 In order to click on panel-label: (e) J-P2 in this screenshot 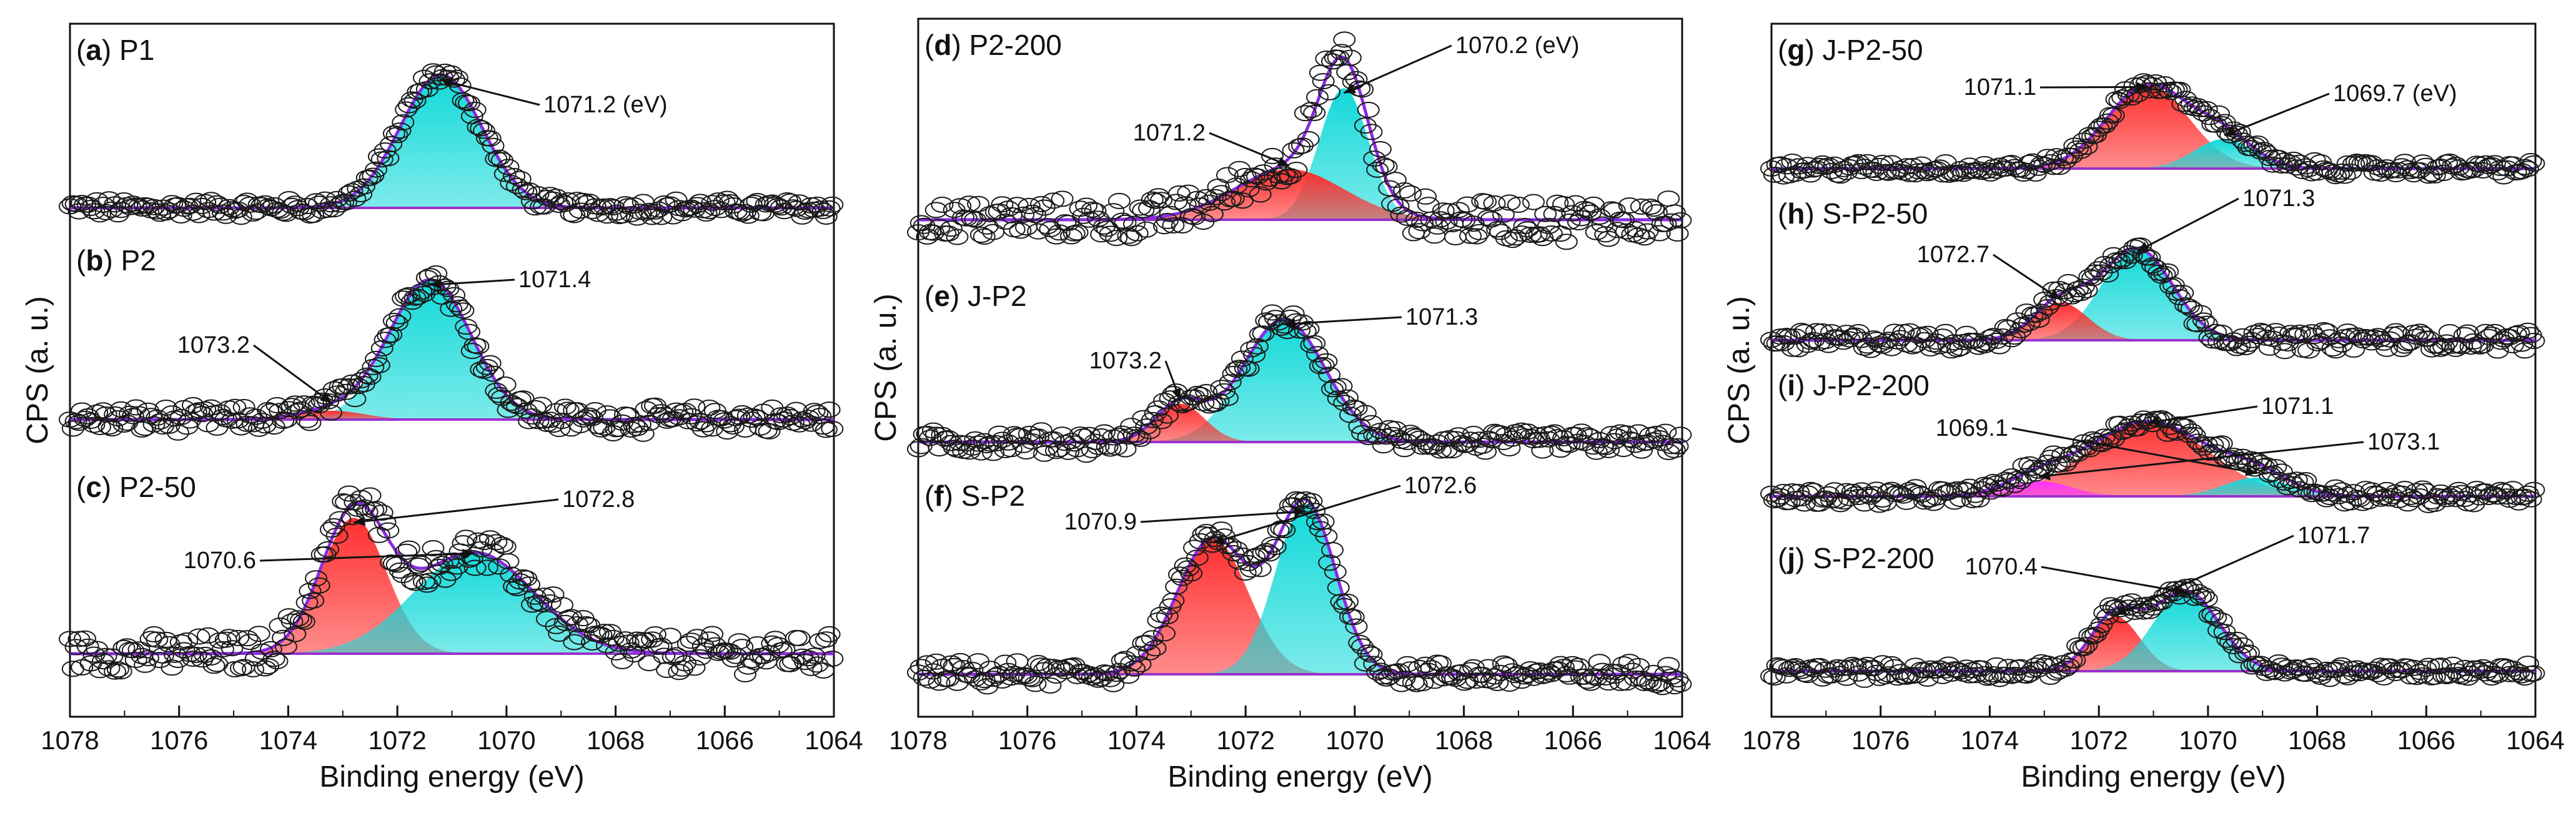, I will do `click(975, 296)`.